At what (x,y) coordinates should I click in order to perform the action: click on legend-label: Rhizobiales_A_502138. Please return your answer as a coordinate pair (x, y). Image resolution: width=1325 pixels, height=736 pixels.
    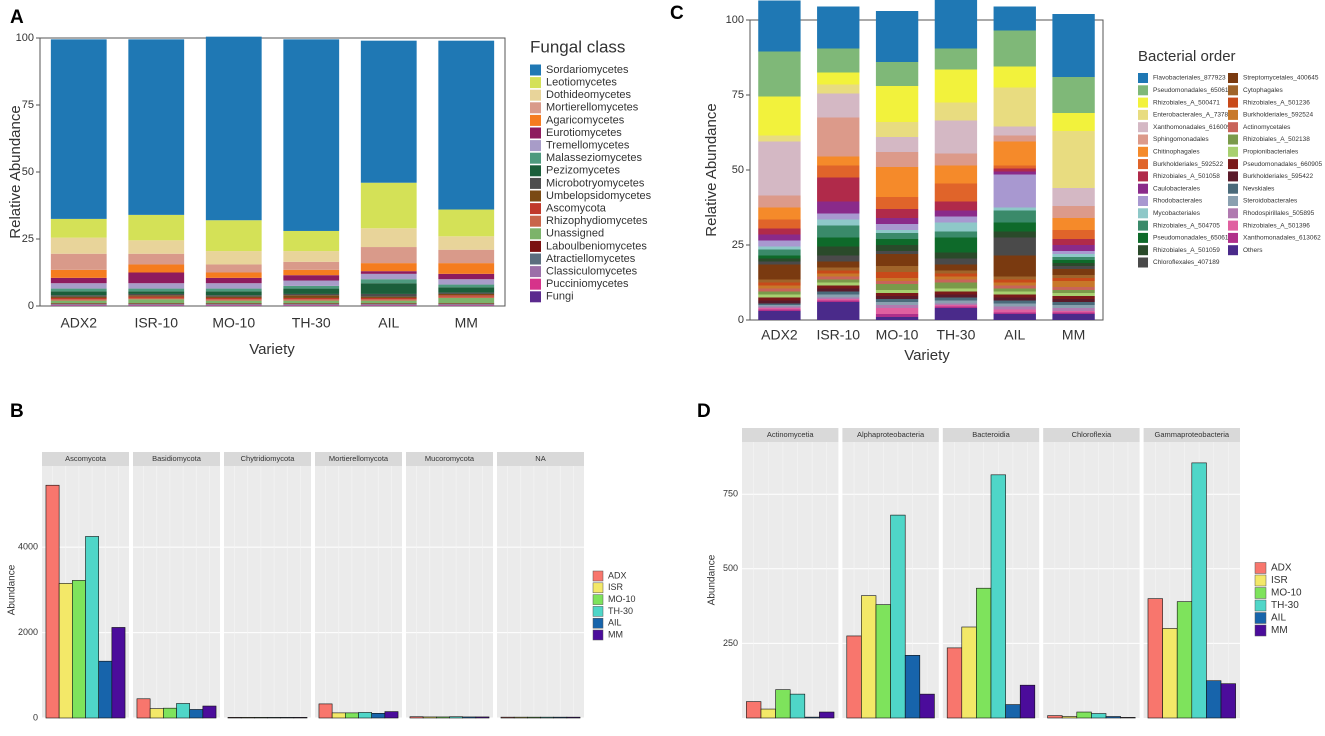
    Looking at the image, I should click on (1276, 139).